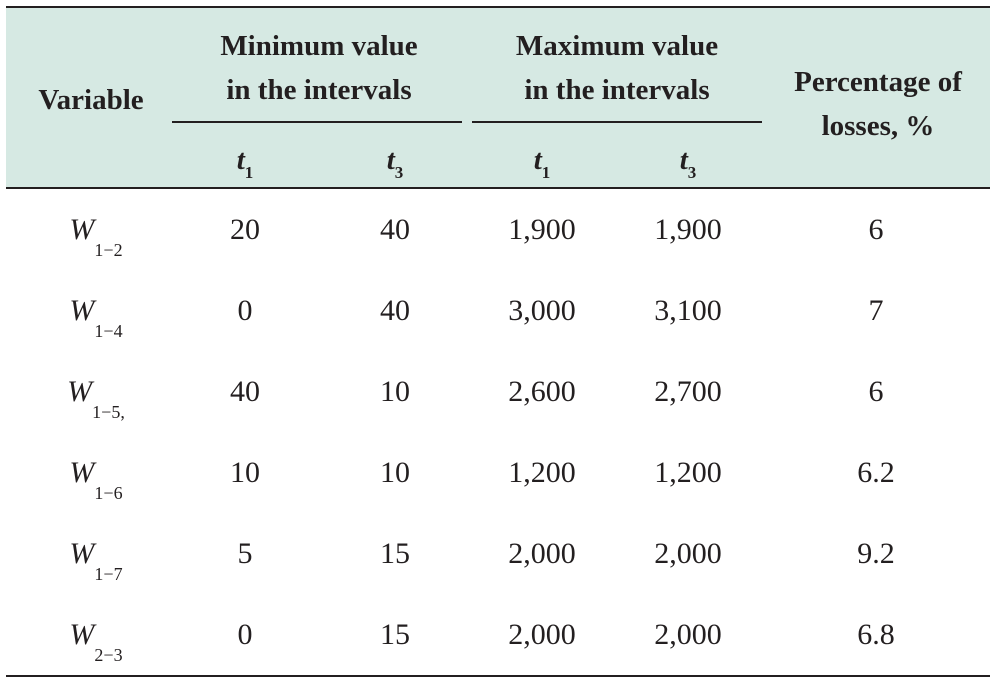 This screenshot has width=1001, height=686. Describe the element at coordinates (617, 90) in the screenshot. I see `header-maximum-line-2: in the intervals` at that location.